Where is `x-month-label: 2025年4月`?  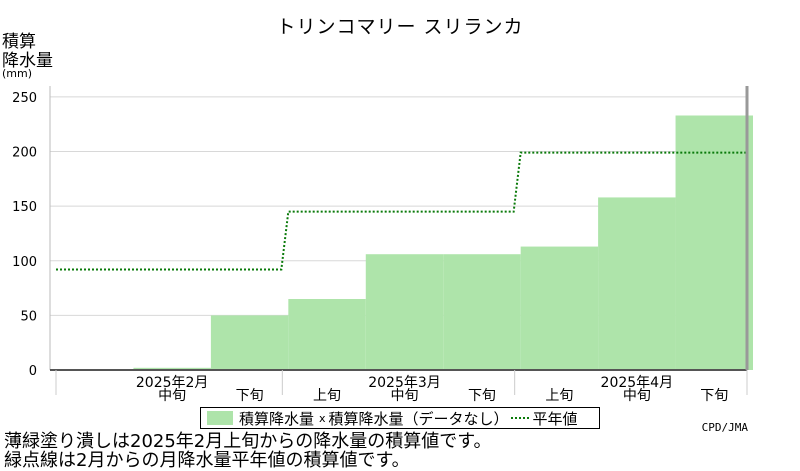
x-month-label: 2025年4月 is located at coordinates (637, 383).